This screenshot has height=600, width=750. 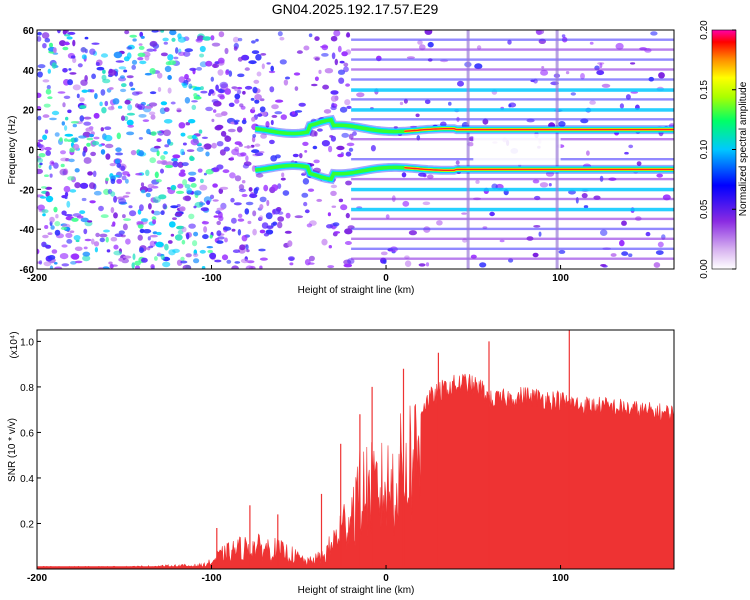 What do you see at coordinates (356, 590) in the screenshot?
I see `snr-xlabel: Height of straight line (km)` at bounding box center [356, 590].